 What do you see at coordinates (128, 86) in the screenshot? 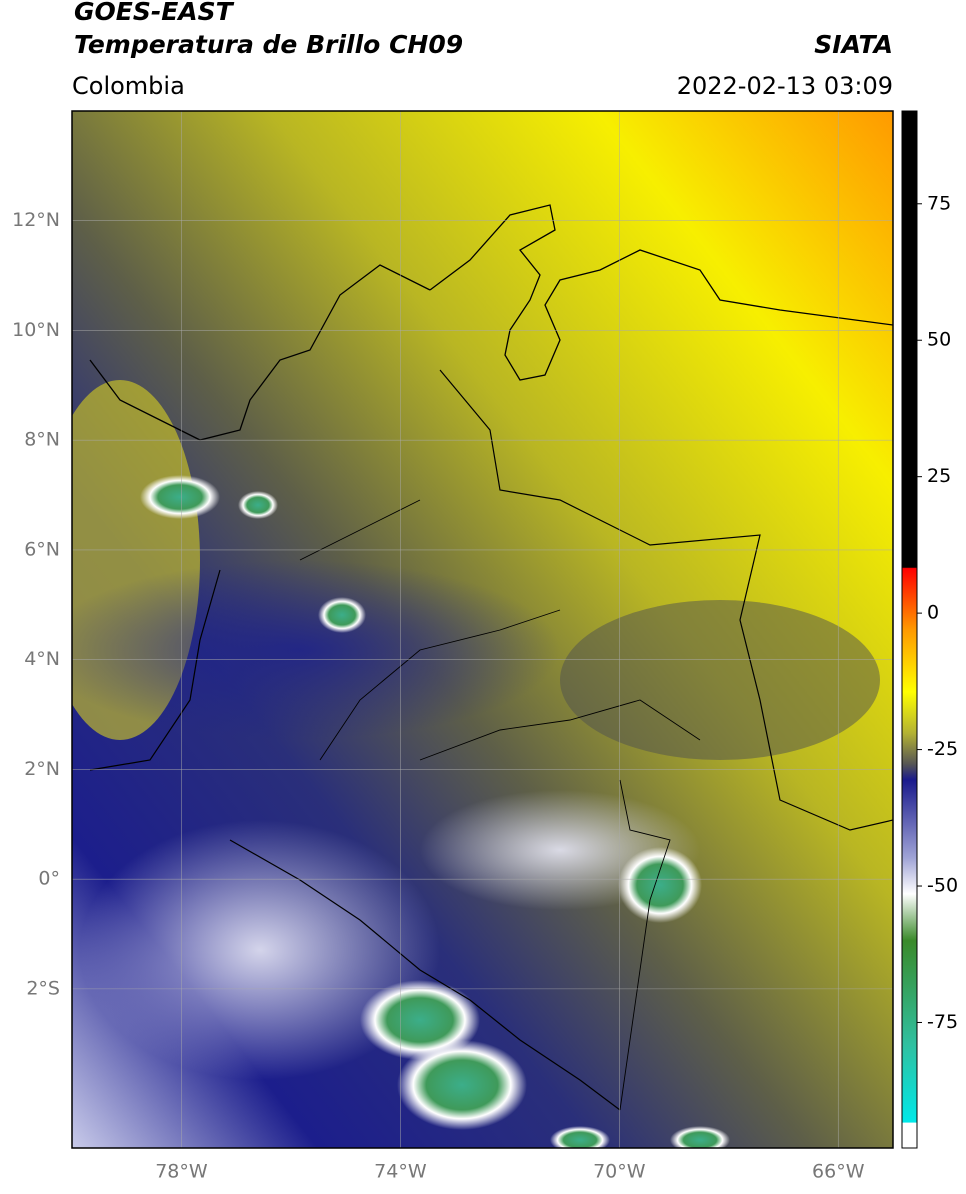
I see `region-title: Colombia` at bounding box center [128, 86].